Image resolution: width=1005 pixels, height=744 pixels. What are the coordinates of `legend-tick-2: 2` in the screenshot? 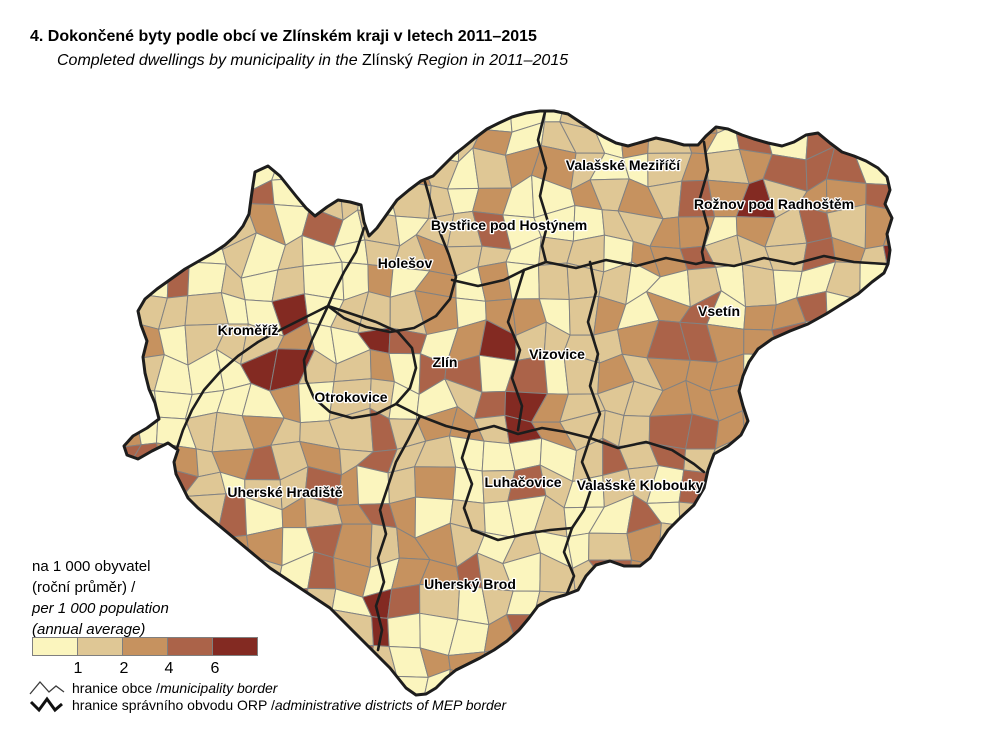 It's located at (124, 668).